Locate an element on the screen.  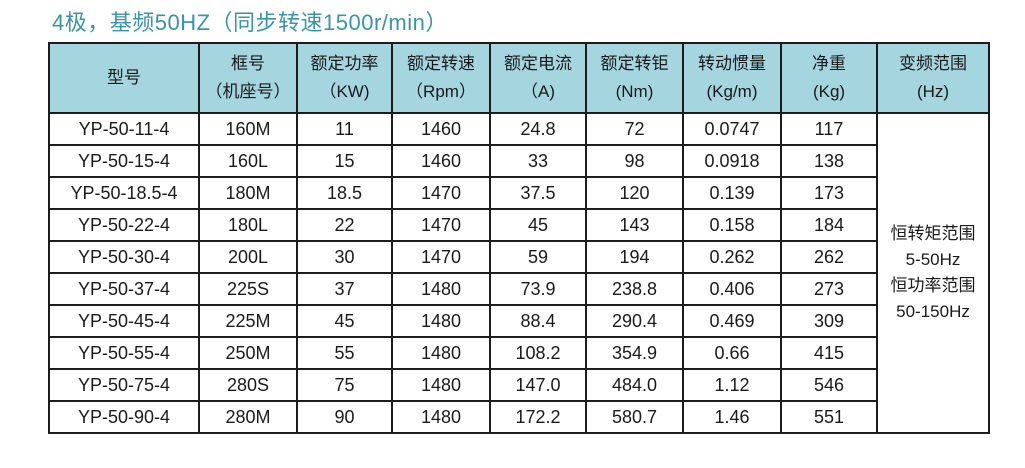
value-cell: 37 is located at coordinates (344, 289).